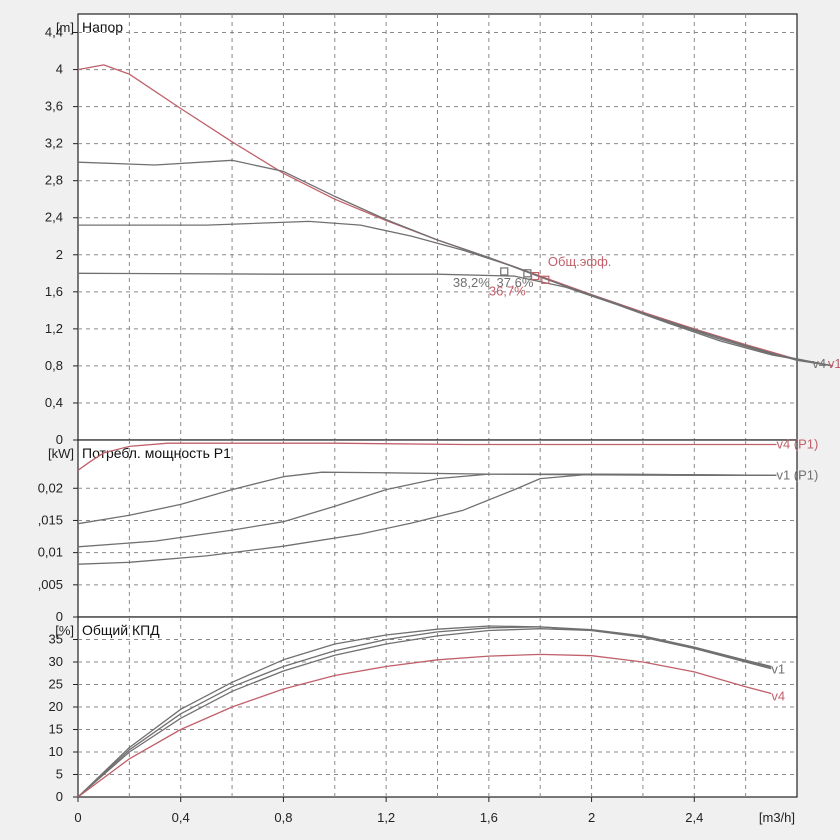 This screenshot has width=840, height=840. I want to click on y-tick-label: 1,6, so click(54, 291).